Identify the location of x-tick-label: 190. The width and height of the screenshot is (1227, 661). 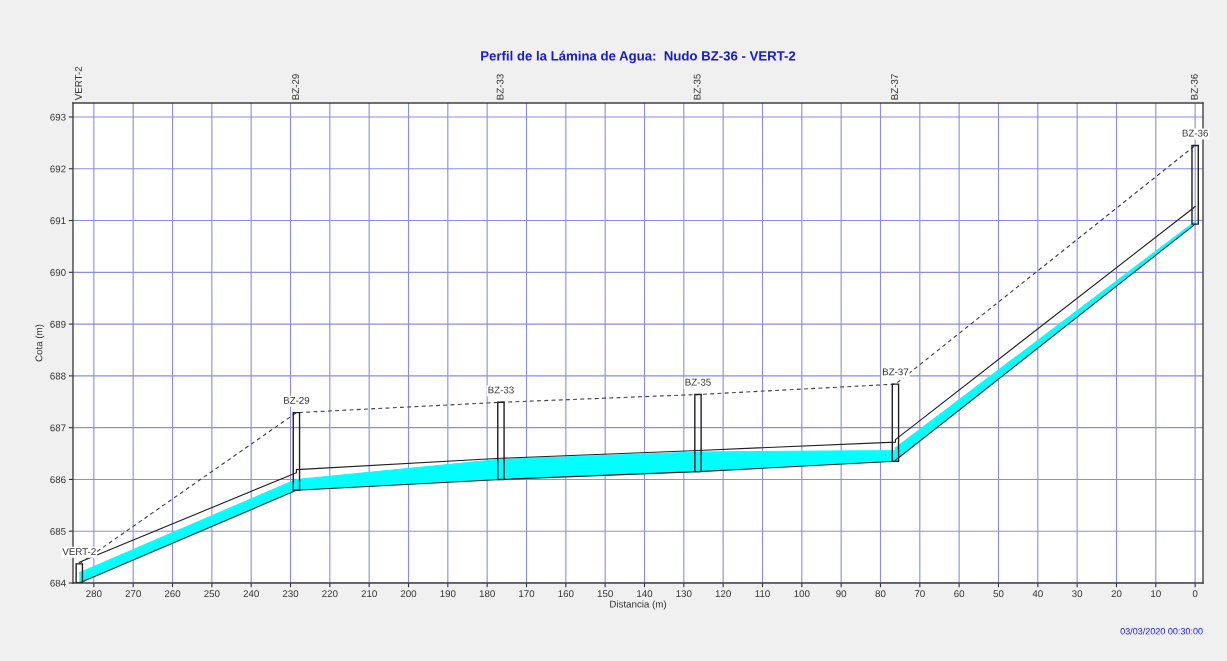
(448, 594).